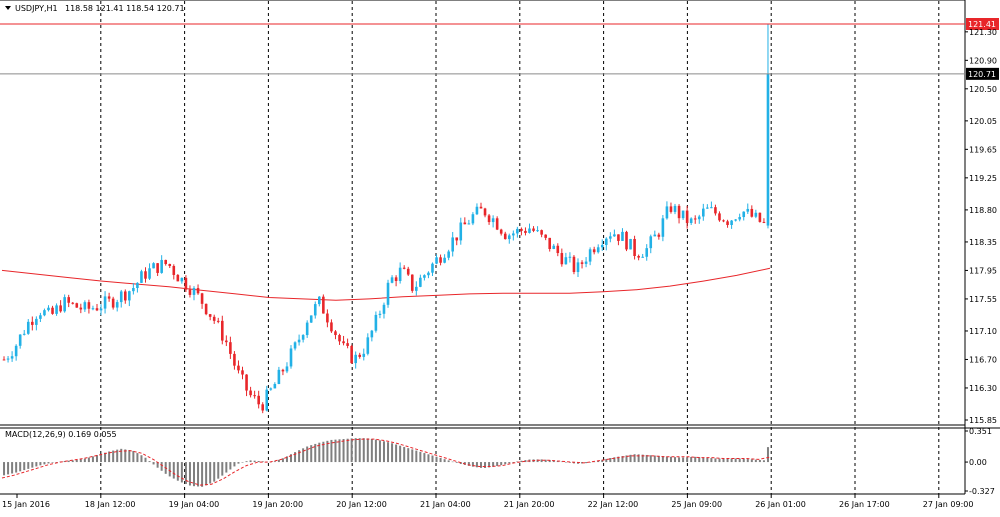 The height and width of the screenshot is (517, 1000). What do you see at coordinates (95, 8) in the screenshot?
I see `symbol-header: USDJPY,H1 118.58 121.41 118.54 120.71` at bounding box center [95, 8].